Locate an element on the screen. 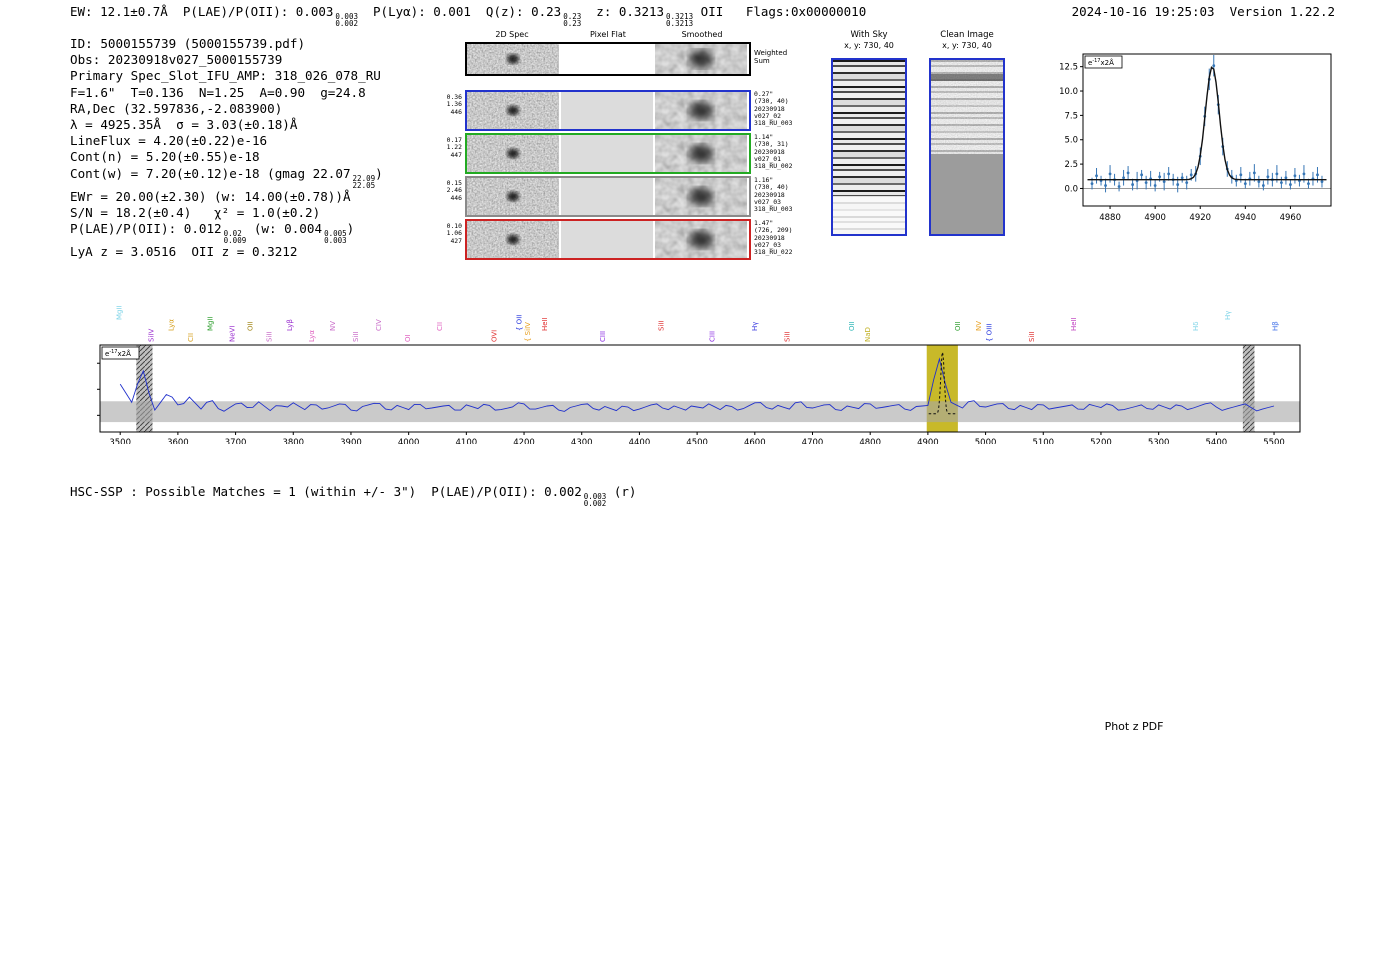  sky-panel-coords-1: x, y: 730, 40 is located at coordinates (967, 45).